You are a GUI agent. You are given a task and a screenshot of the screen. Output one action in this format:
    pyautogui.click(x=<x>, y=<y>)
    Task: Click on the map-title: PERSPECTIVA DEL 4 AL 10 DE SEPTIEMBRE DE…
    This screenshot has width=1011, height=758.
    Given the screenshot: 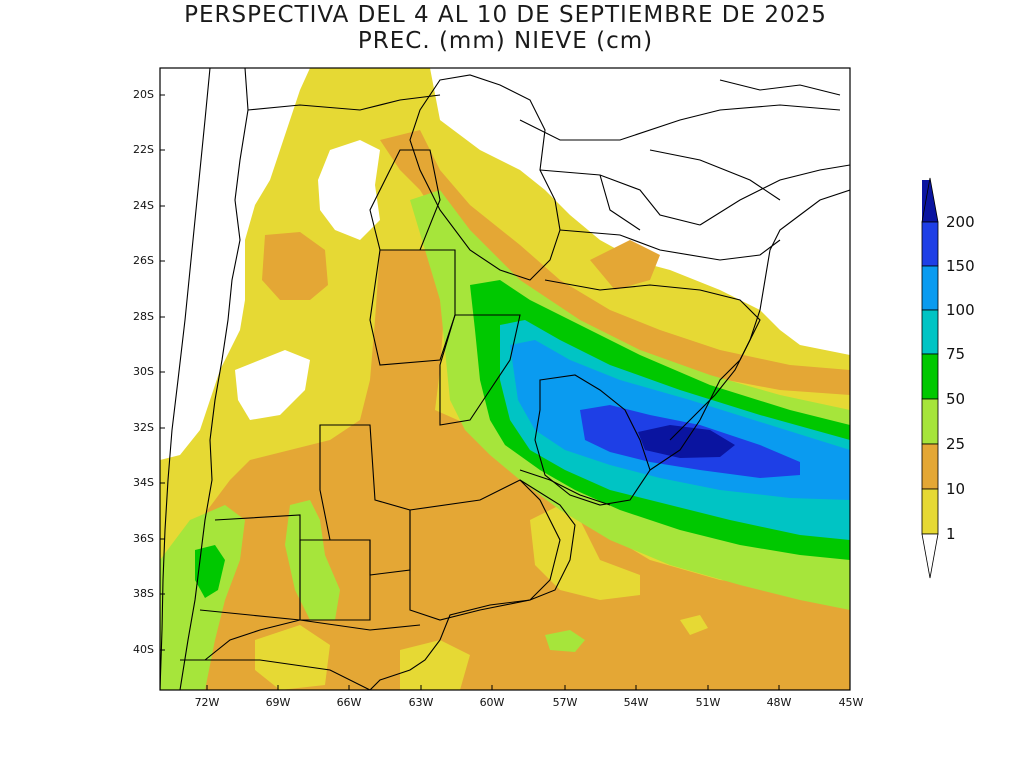 What is the action you would take?
    pyautogui.click(x=505, y=15)
    